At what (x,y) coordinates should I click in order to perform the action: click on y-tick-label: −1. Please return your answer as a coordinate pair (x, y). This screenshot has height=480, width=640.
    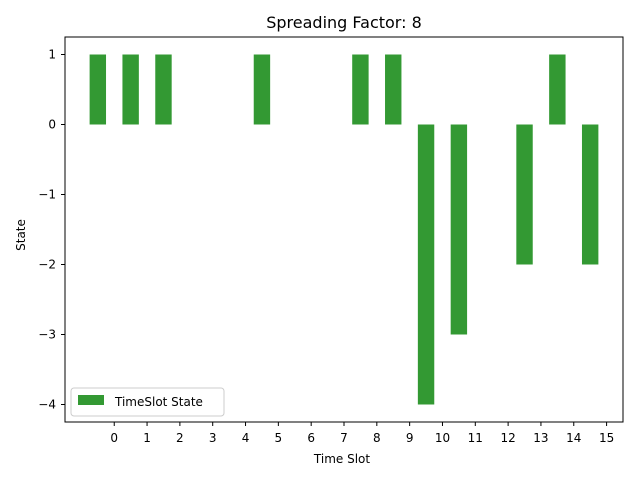
    Looking at the image, I should click on (47, 195).